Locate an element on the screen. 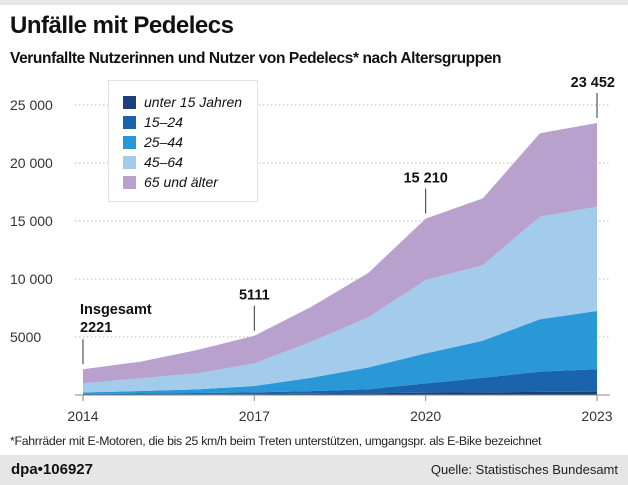 This screenshot has height=485, width=628. x-tick-label: 2017 is located at coordinates (254, 416).